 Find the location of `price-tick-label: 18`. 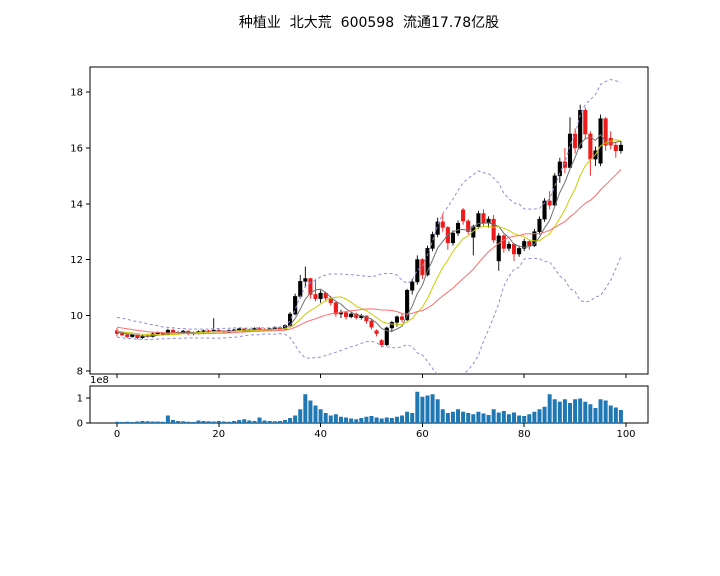

price-tick-label: 18 is located at coordinates (76, 93).